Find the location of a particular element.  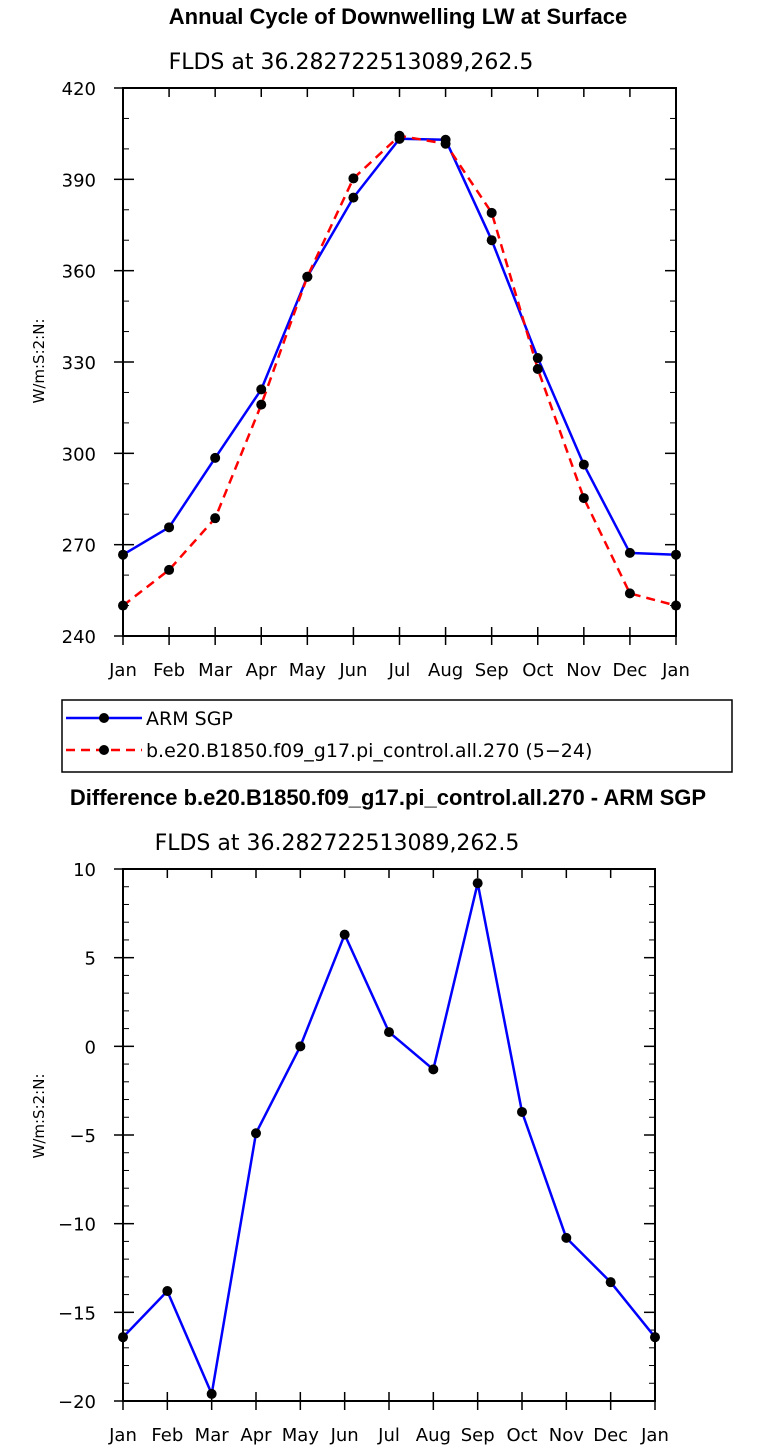

chart1-subtitle: FLDS at 36.282722513089,262.5 is located at coordinates (351, 62).